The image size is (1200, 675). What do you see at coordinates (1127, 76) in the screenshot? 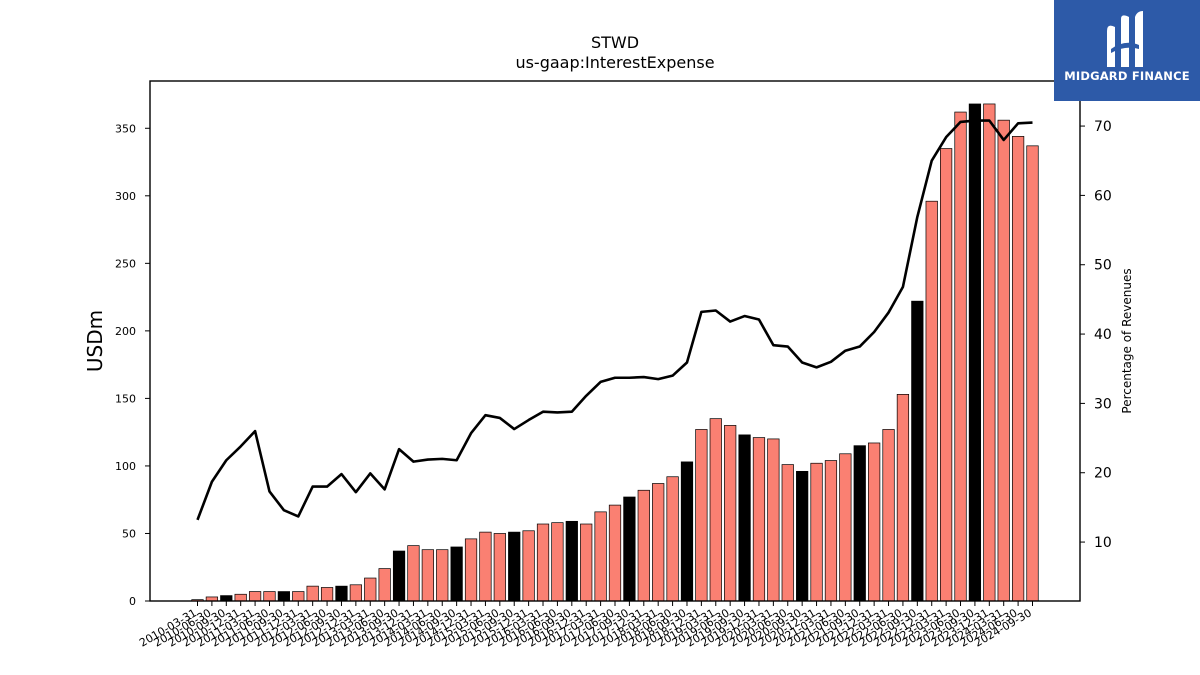
I see `brand-name: MIDGARD FINANCE` at bounding box center [1127, 76].